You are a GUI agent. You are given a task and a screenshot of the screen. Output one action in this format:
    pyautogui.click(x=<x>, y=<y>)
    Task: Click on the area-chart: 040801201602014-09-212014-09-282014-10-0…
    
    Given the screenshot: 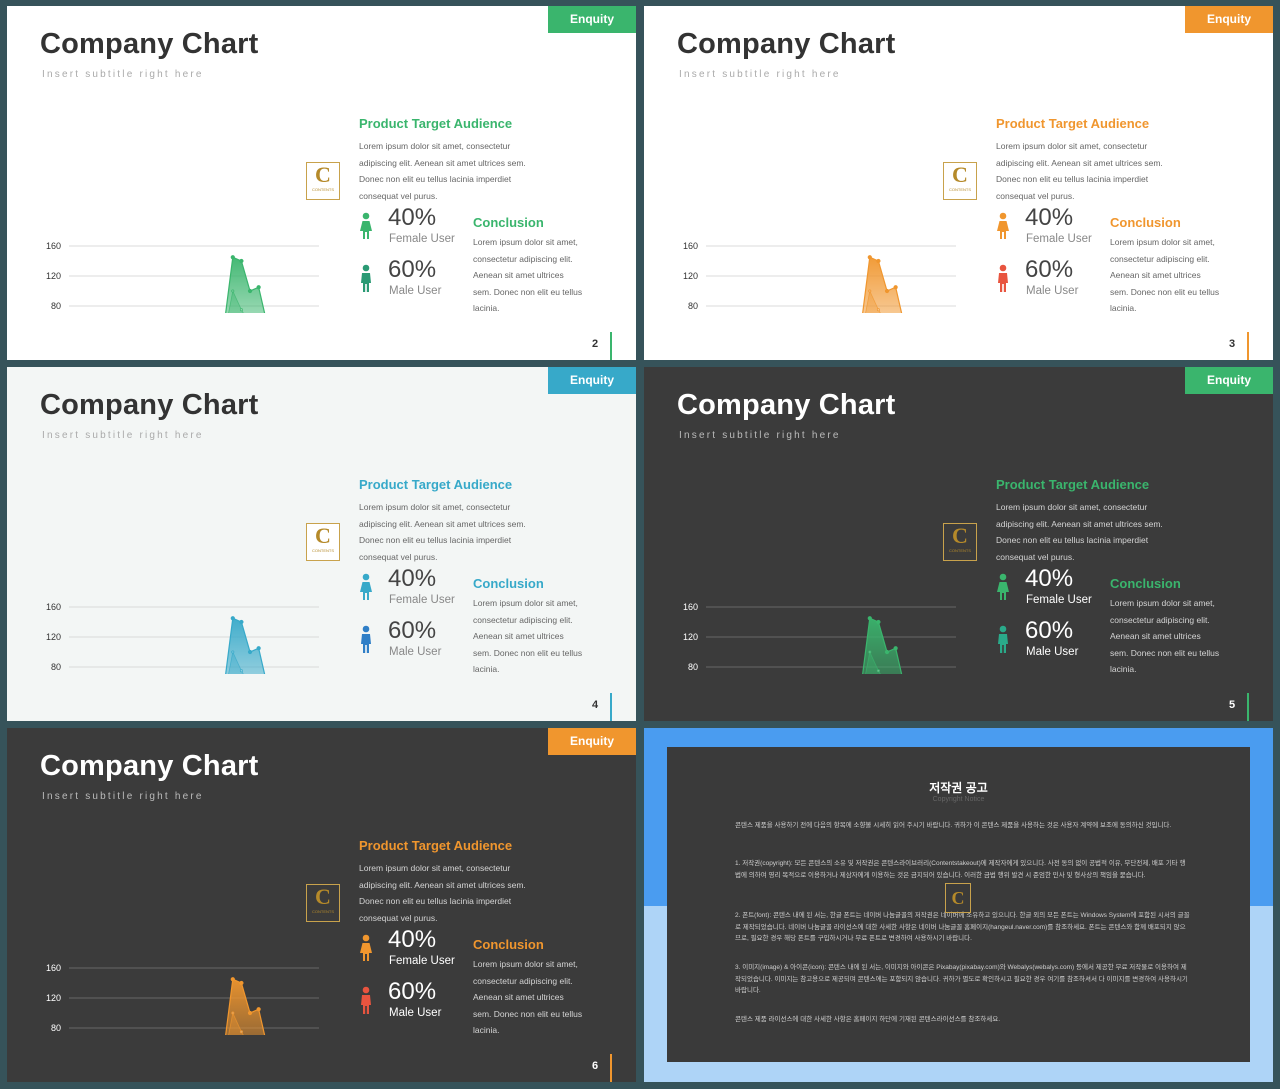 What is the action you would take?
    pyautogui.click(x=184, y=661)
    